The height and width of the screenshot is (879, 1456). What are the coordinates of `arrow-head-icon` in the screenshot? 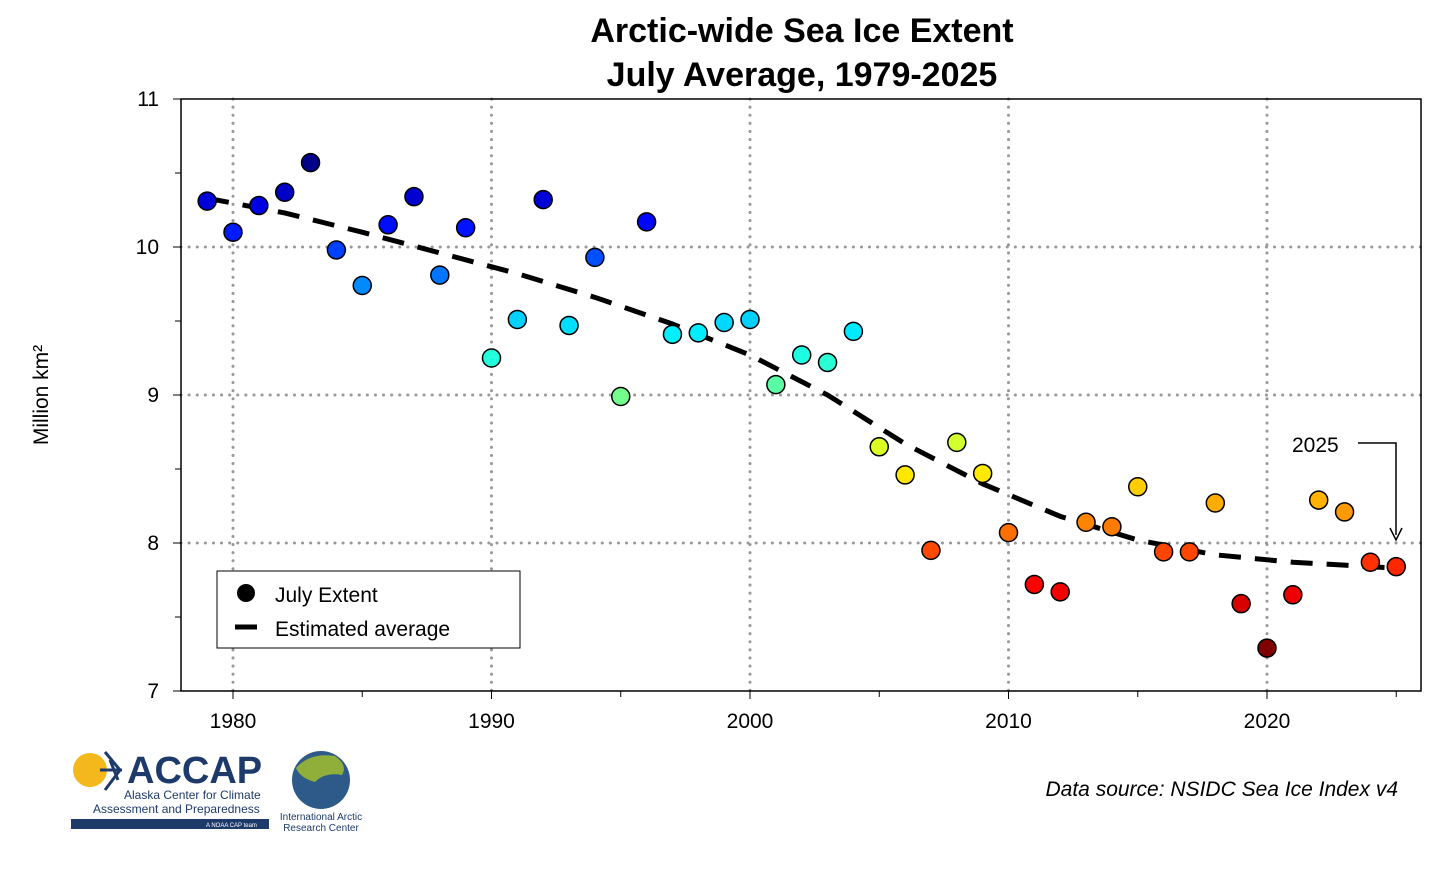 It's located at (1396, 534).